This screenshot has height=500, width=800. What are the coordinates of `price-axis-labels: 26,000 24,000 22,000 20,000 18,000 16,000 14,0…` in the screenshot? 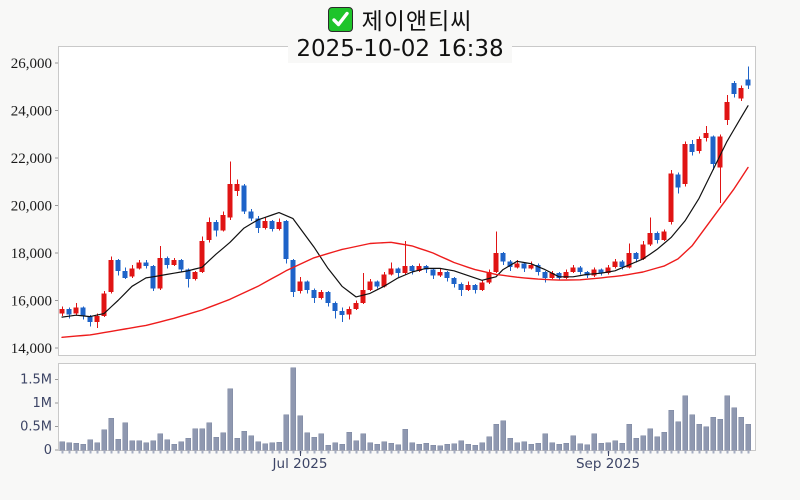 It's located at (34, 206).